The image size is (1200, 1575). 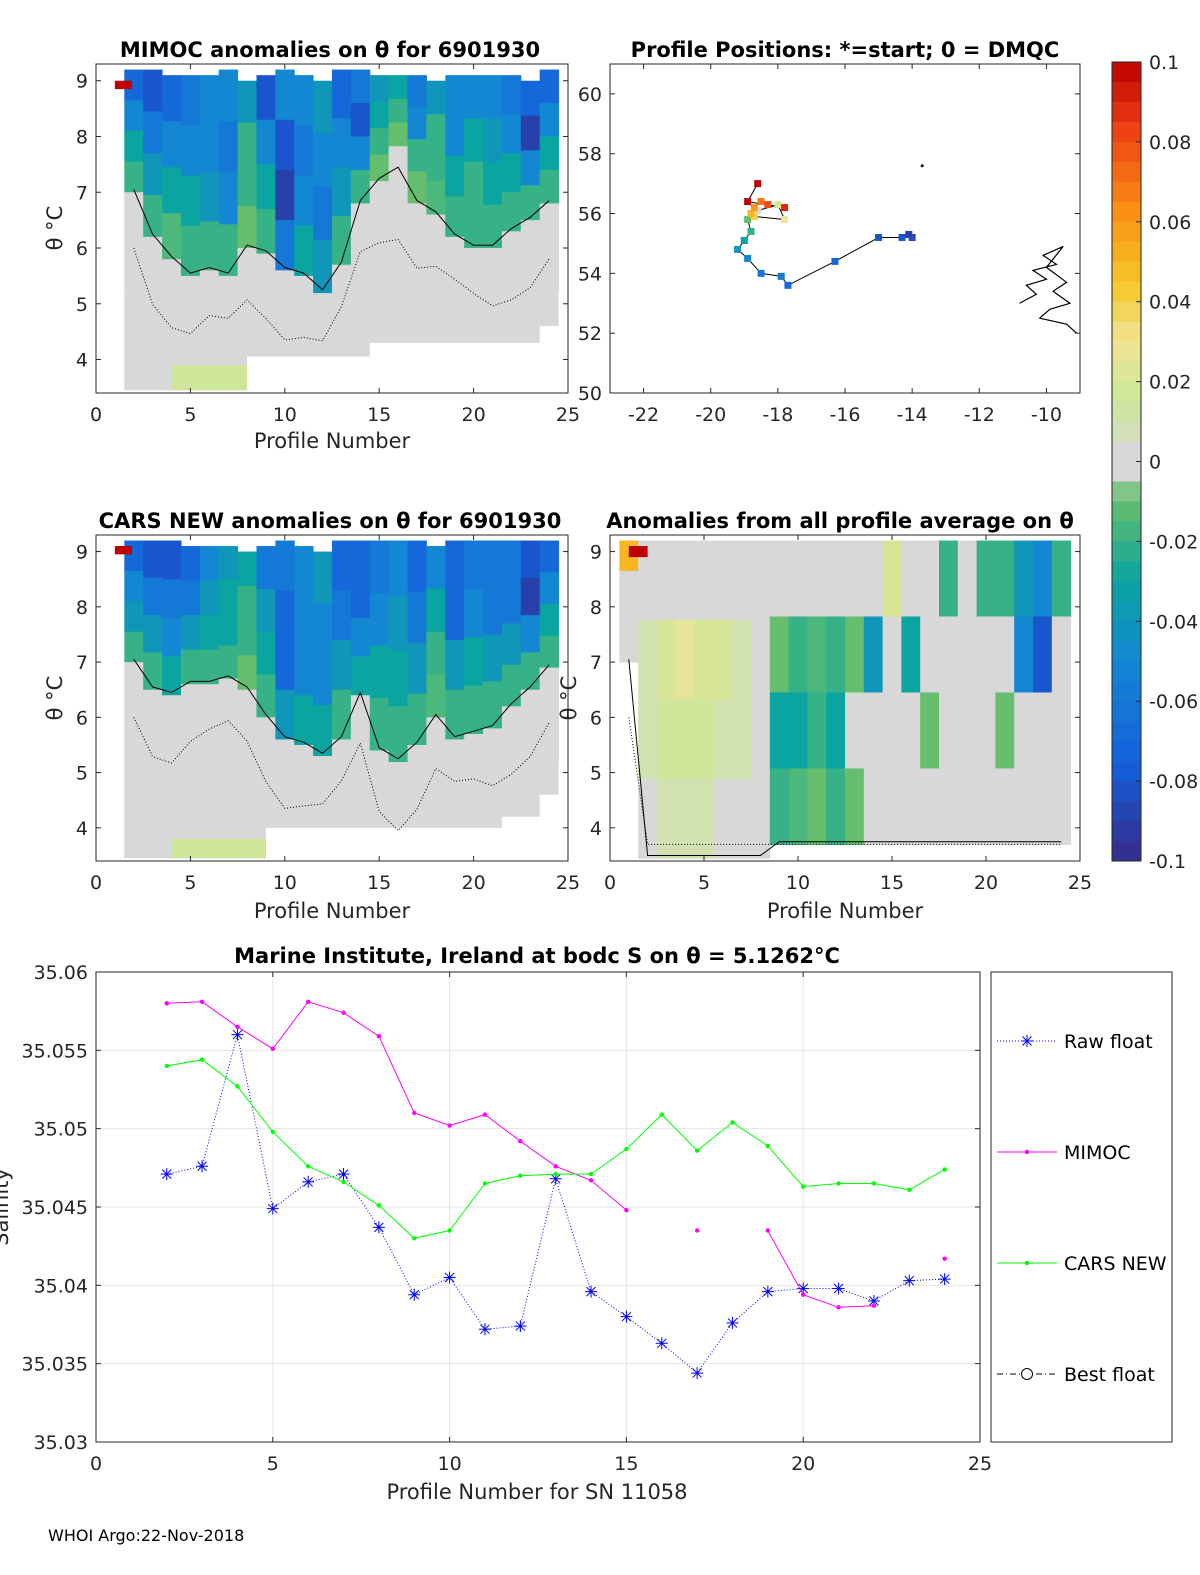 I want to click on colorbar-tick-label: 0.1, so click(x=1164, y=63).